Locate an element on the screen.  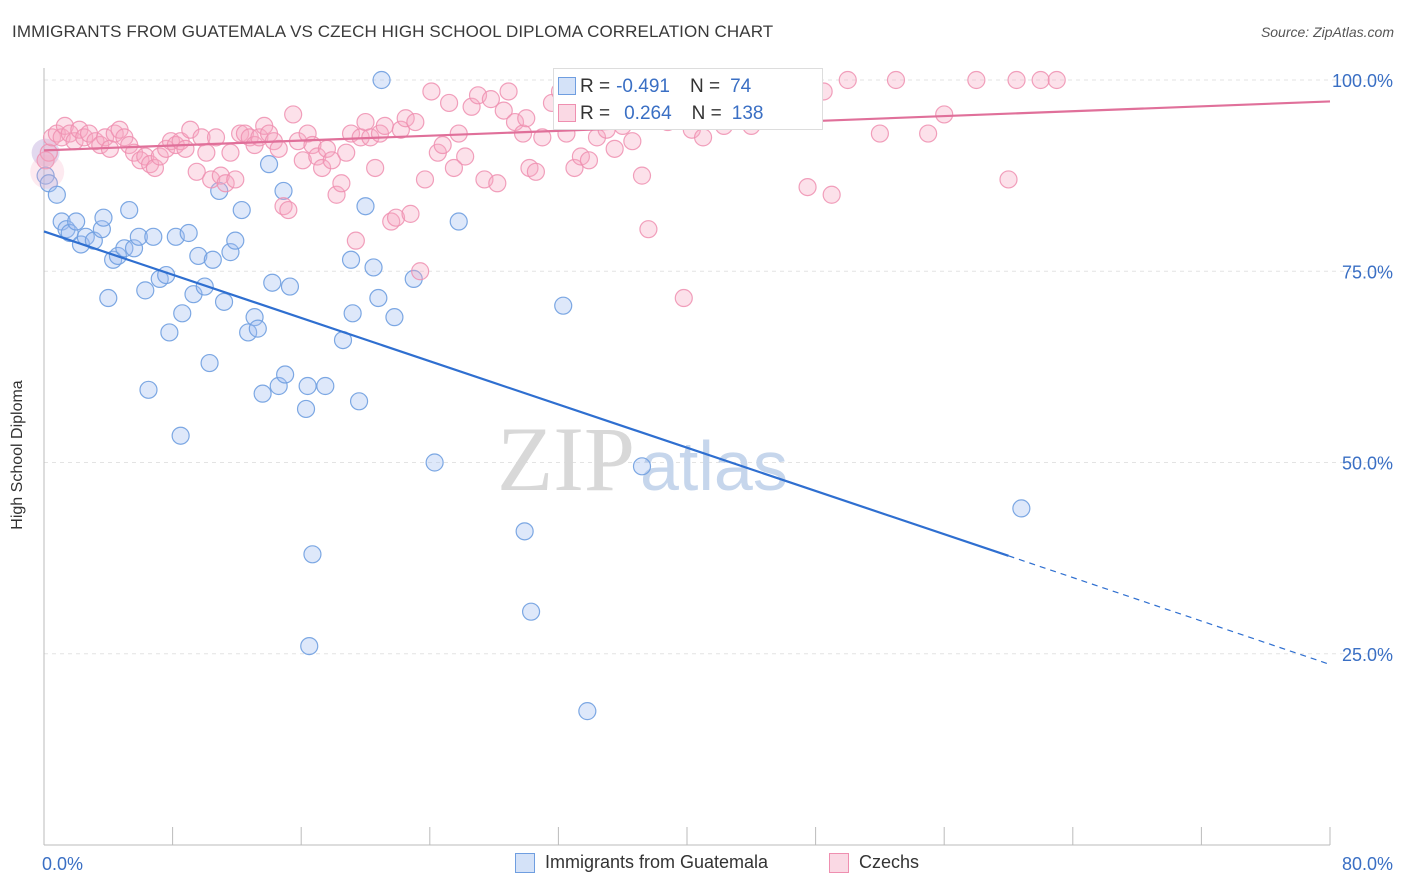
legend-swatch-pink is located at coordinates (567, 113).